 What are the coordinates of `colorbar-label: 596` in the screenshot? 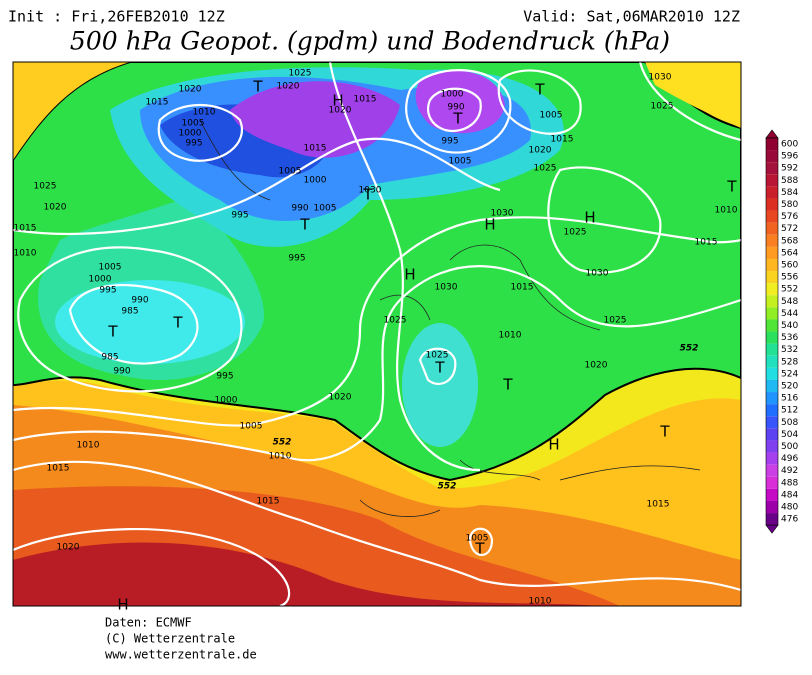 It's located at (789, 157).